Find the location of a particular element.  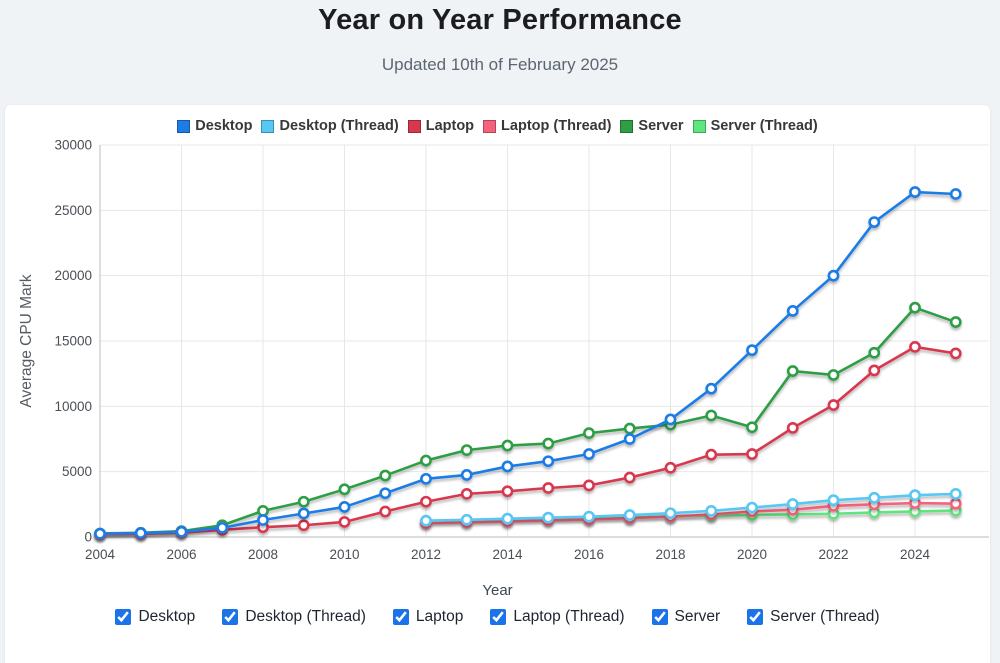

series-checkbox-laptop-thread is located at coordinates (498, 617).